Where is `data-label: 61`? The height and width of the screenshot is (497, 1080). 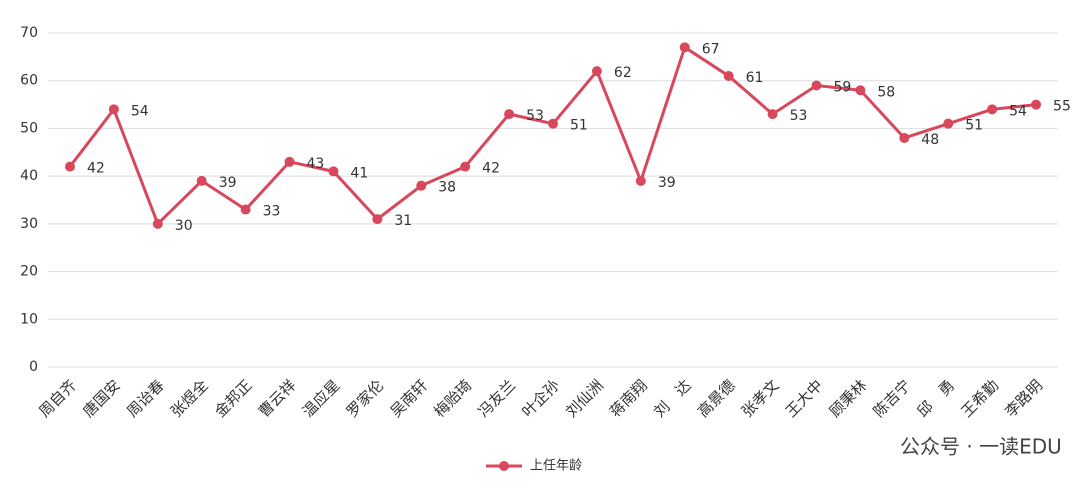
data-label: 61 is located at coordinates (755, 78).